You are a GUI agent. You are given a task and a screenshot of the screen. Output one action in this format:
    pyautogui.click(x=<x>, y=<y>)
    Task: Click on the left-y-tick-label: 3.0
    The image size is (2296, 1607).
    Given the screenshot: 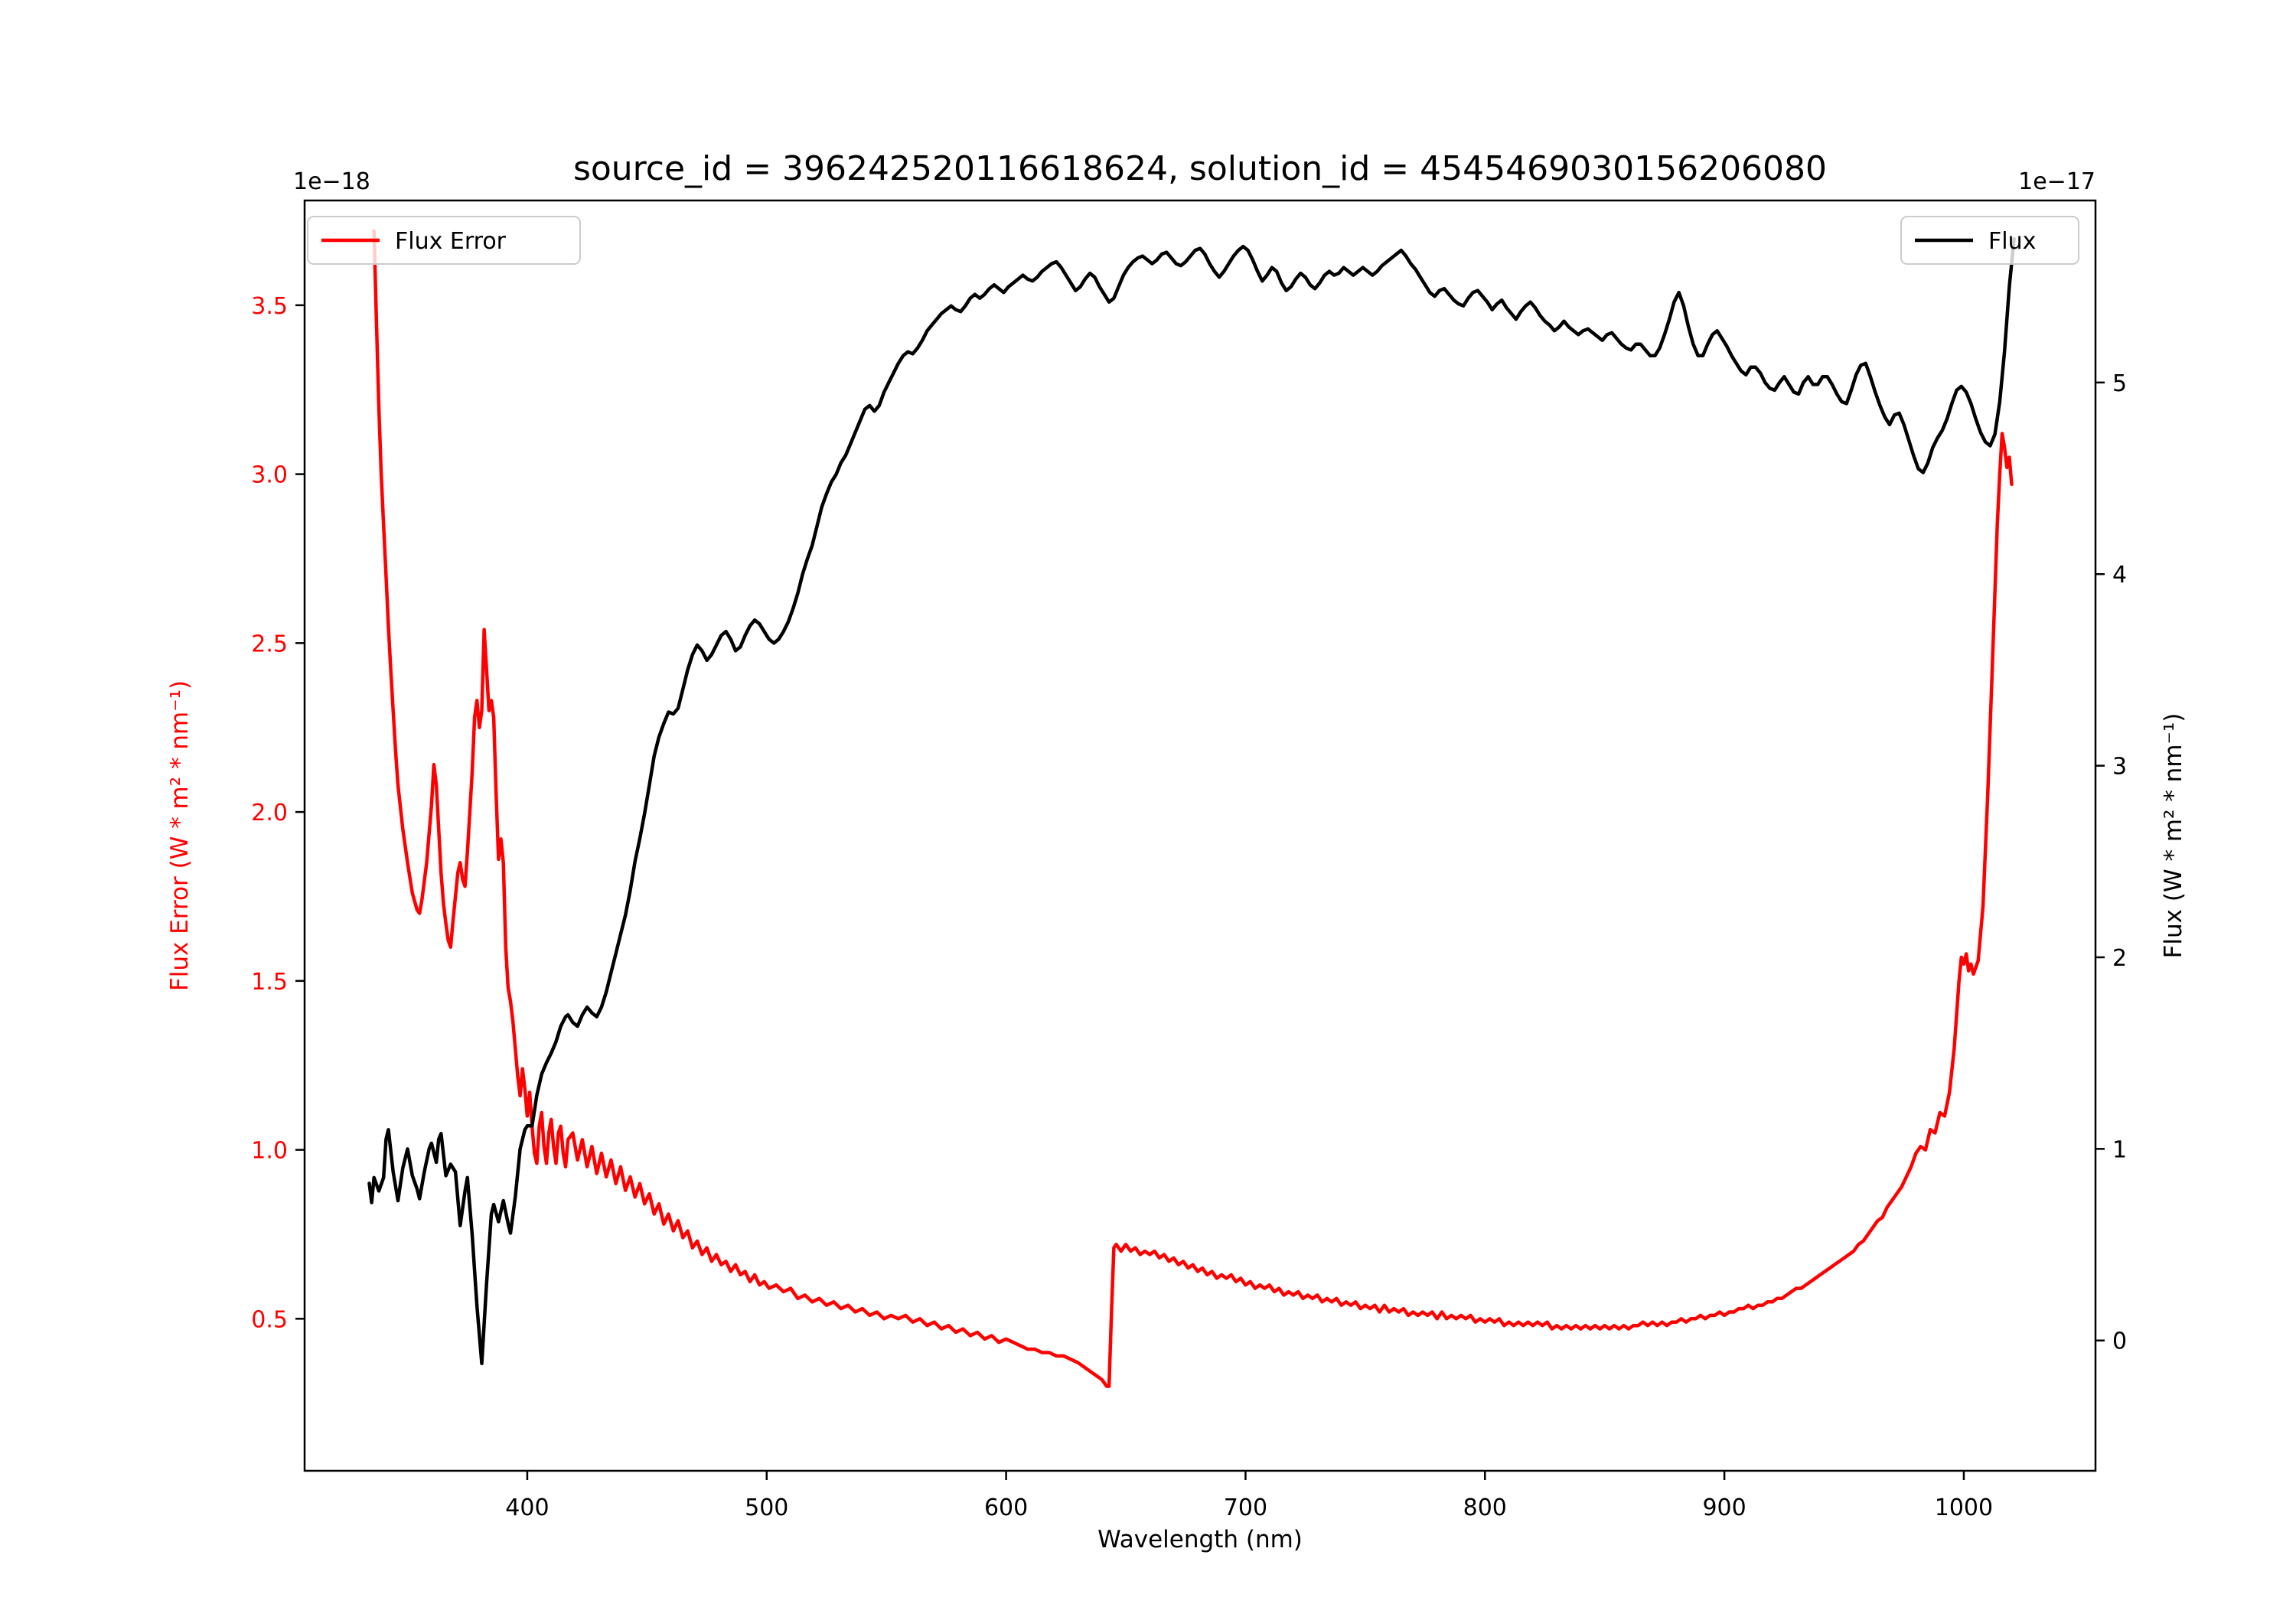 What is the action you would take?
    pyautogui.click(x=269, y=476)
    